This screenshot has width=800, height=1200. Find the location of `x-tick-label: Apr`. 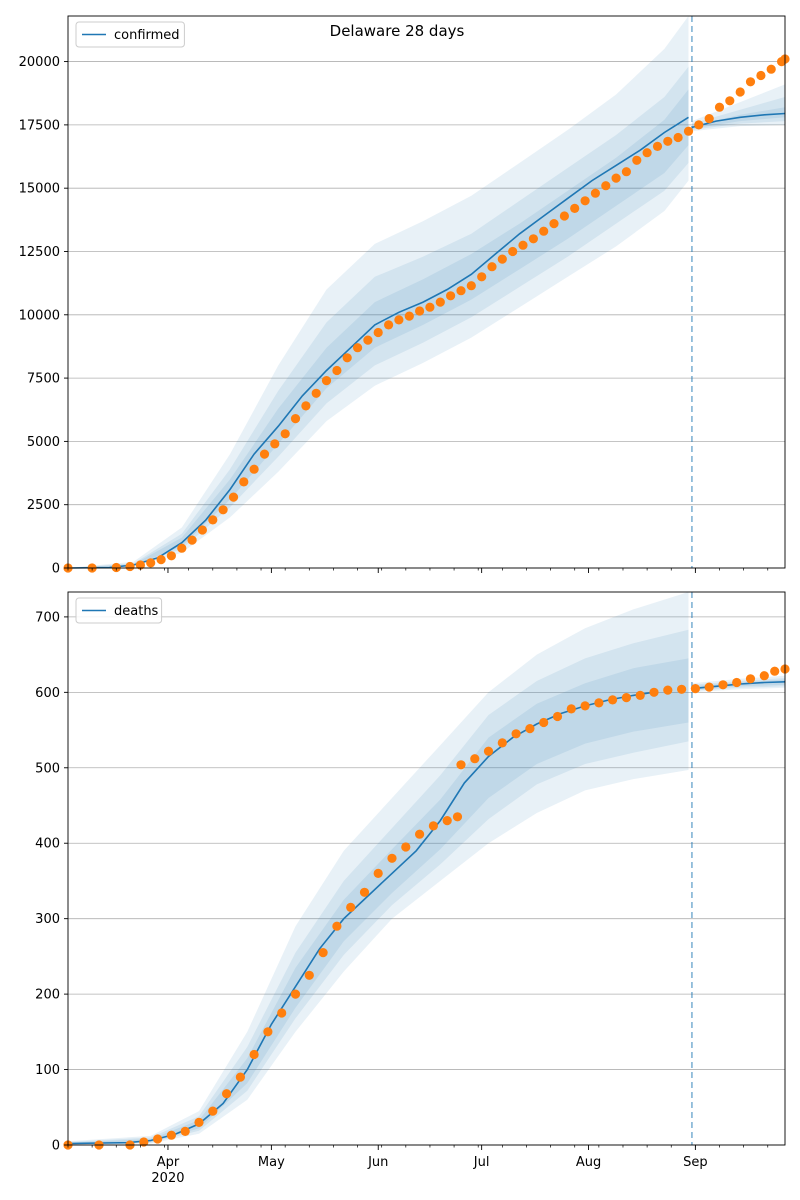

x-tick-label: Apr is located at coordinates (168, 1162).